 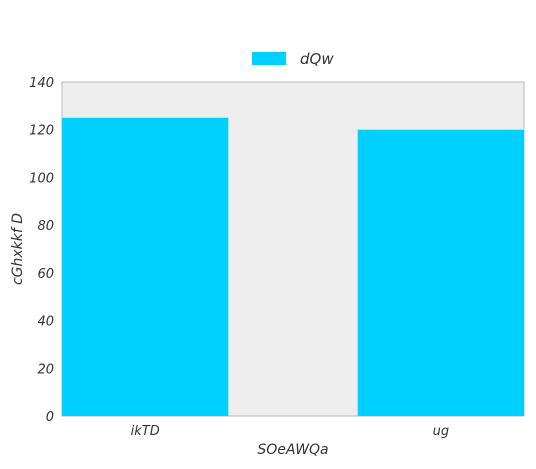 I want to click on x-tick-label: ug, so click(x=441, y=431).